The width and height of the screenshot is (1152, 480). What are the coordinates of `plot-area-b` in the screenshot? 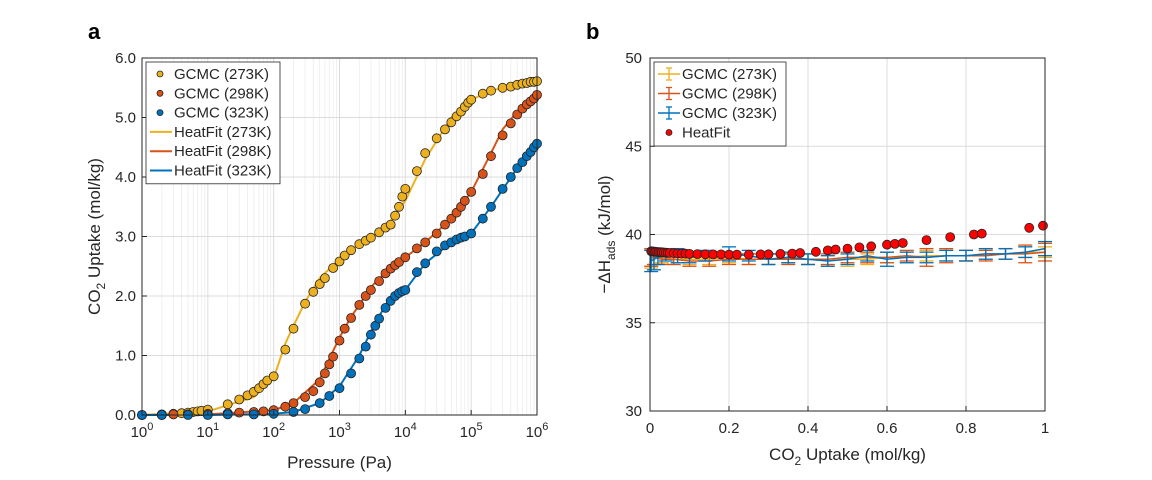 It's located at (848, 246).